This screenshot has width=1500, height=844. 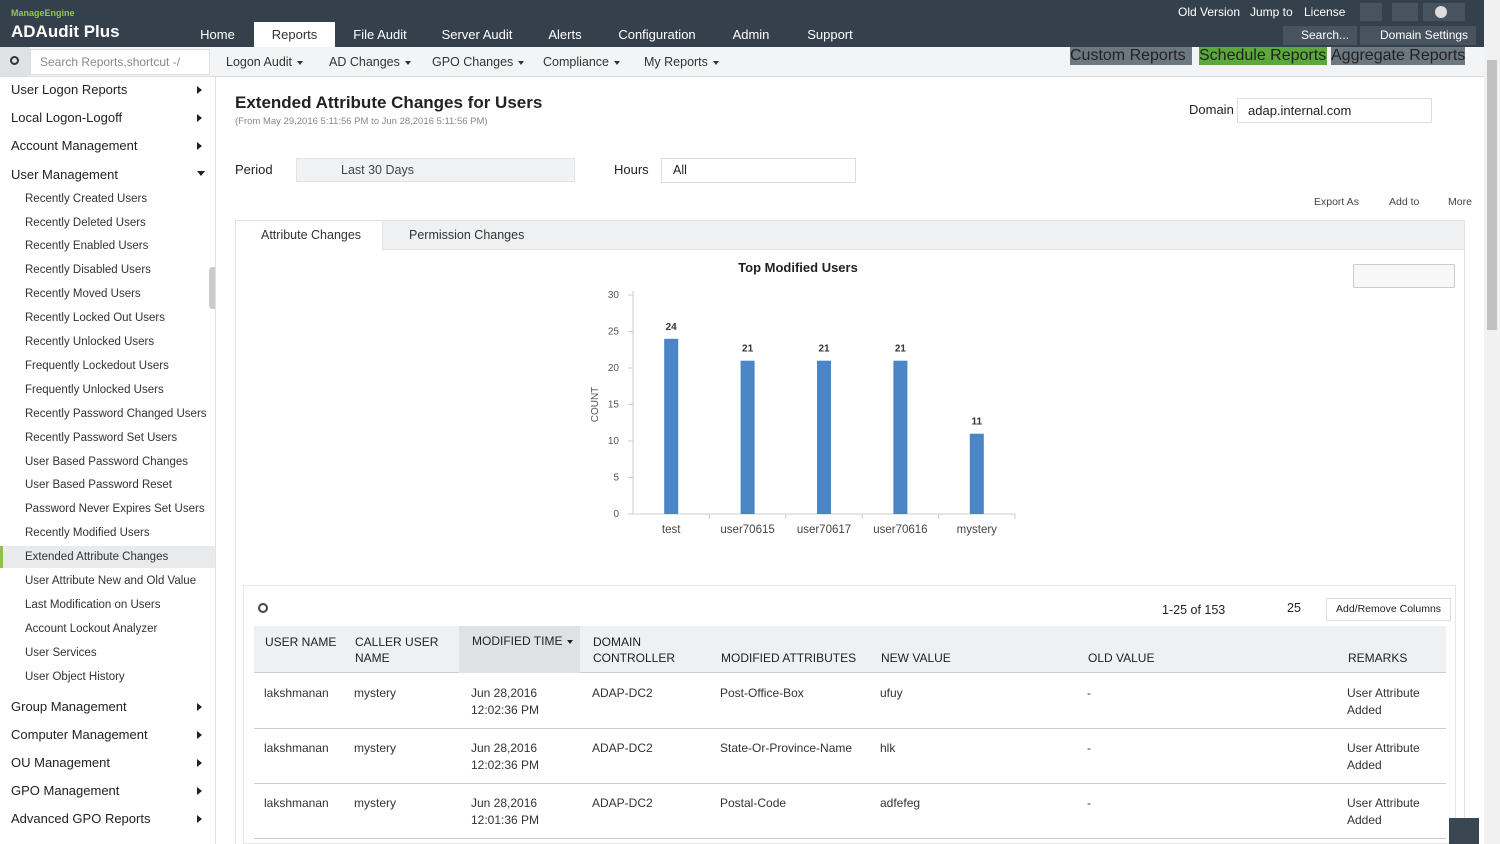 I want to click on menu-item: Recently Locked Out Users, so click(x=95, y=318).